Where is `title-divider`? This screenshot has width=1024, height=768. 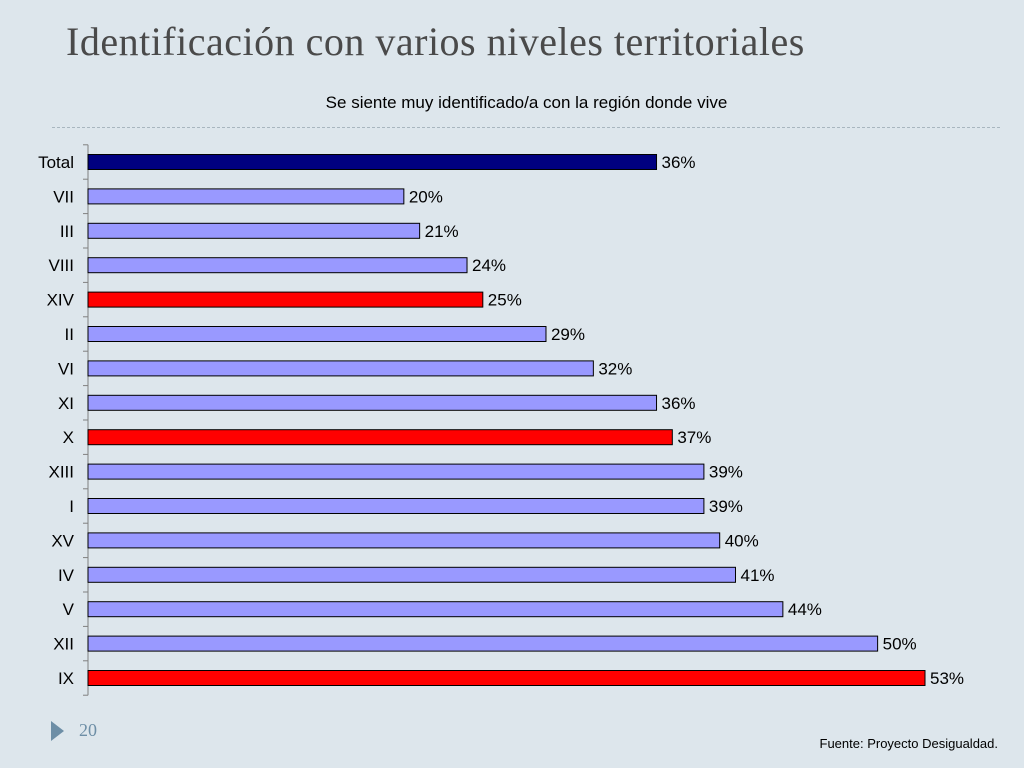 title-divider is located at coordinates (526, 127).